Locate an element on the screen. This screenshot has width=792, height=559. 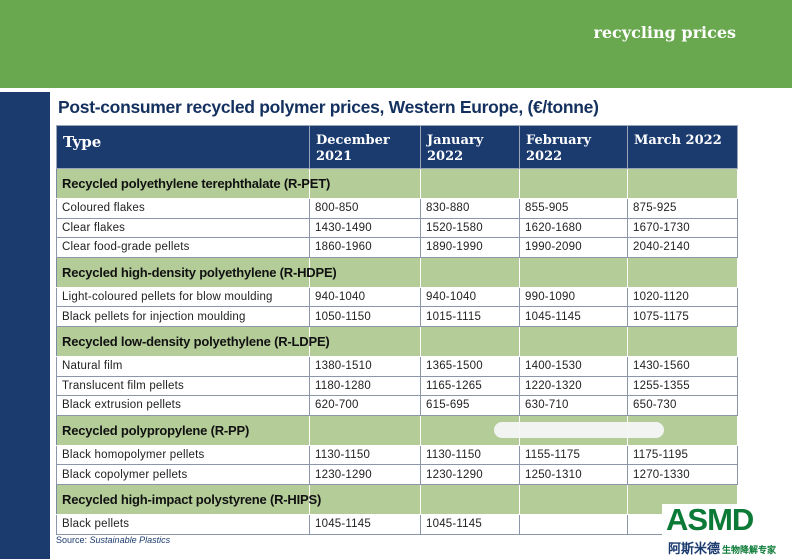
price-cell: 830-880 is located at coordinates (470, 208).